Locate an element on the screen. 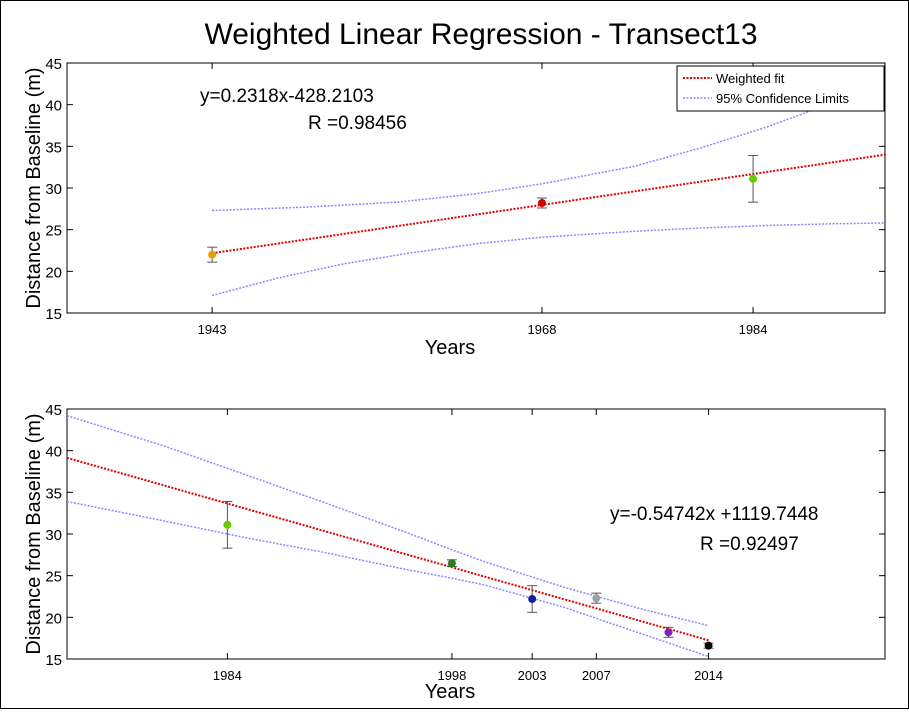 This screenshot has width=909, height=714. bottom-plot-marks is located at coordinates (468, 575).